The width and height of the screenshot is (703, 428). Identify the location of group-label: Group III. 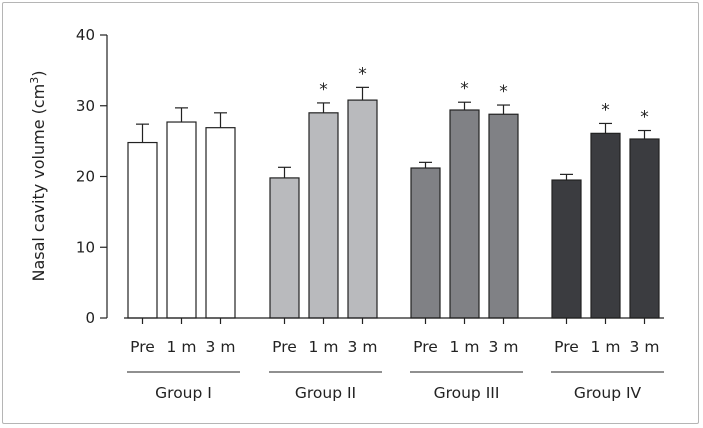
(467, 393).